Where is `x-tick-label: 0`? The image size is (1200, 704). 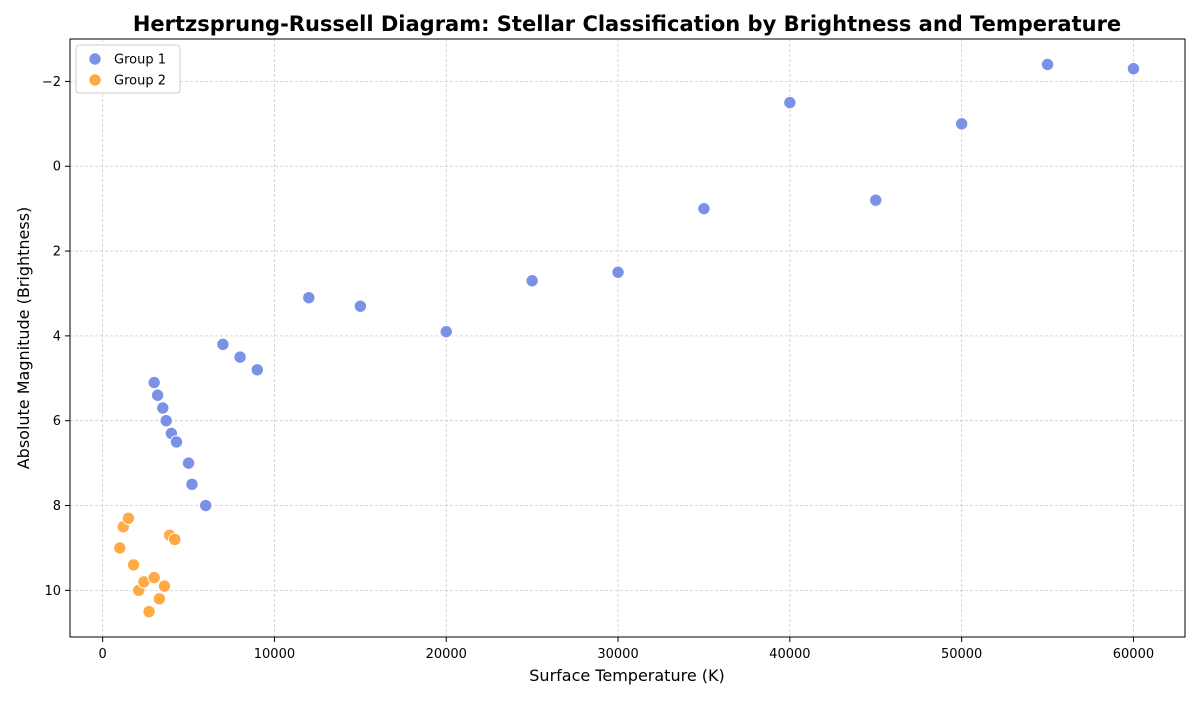 x-tick-label: 0 is located at coordinates (103, 654).